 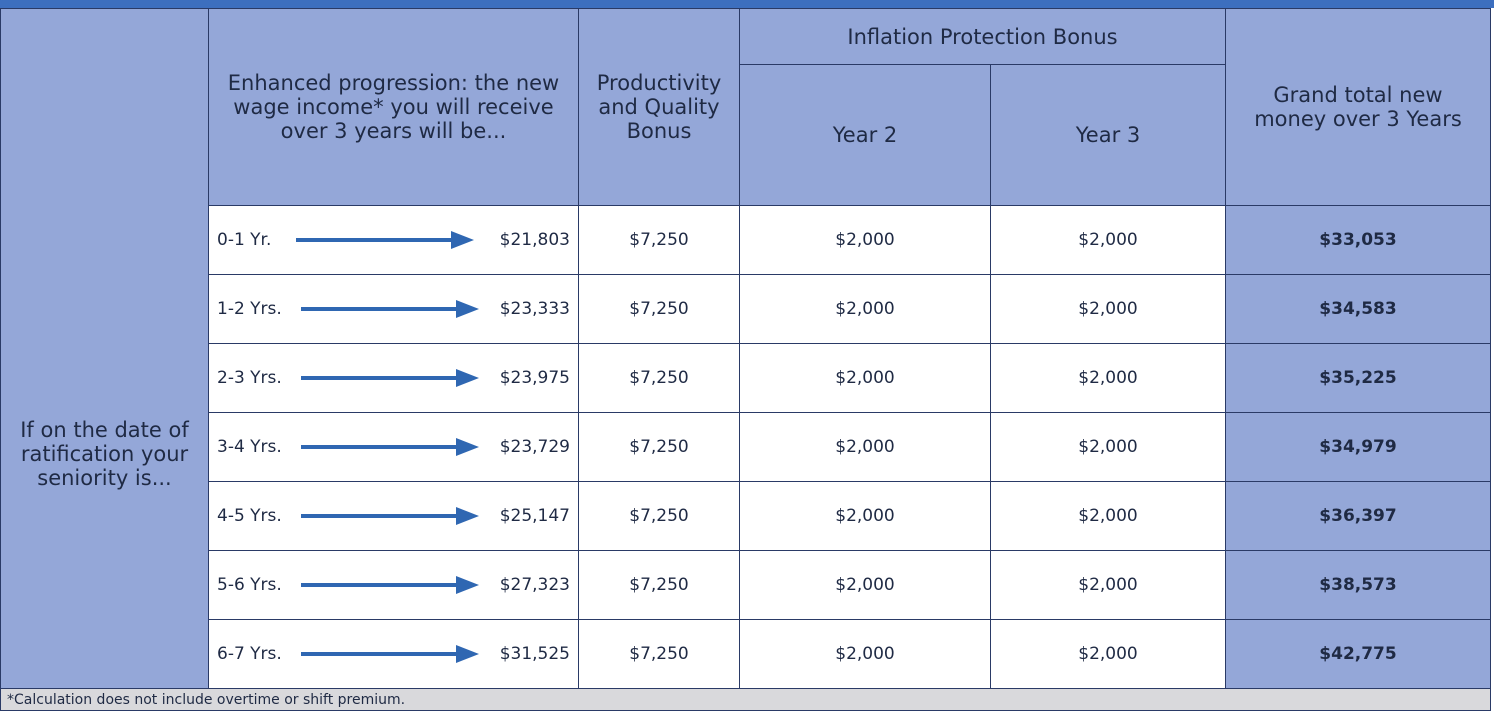 What do you see at coordinates (982, 36) in the screenshot?
I see `inflation-header: Inflation Protection Bonus` at bounding box center [982, 36].